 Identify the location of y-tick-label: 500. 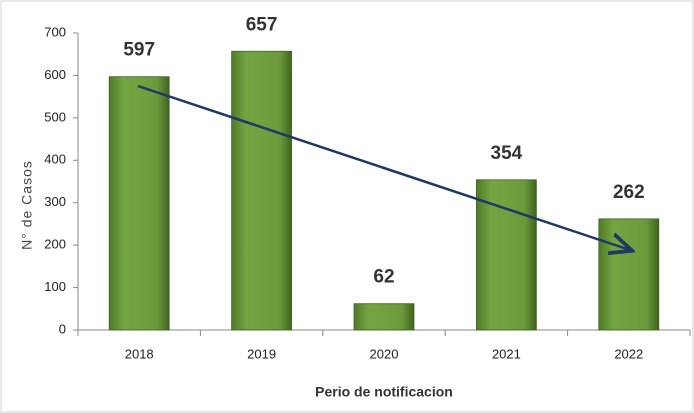
(55, 116).